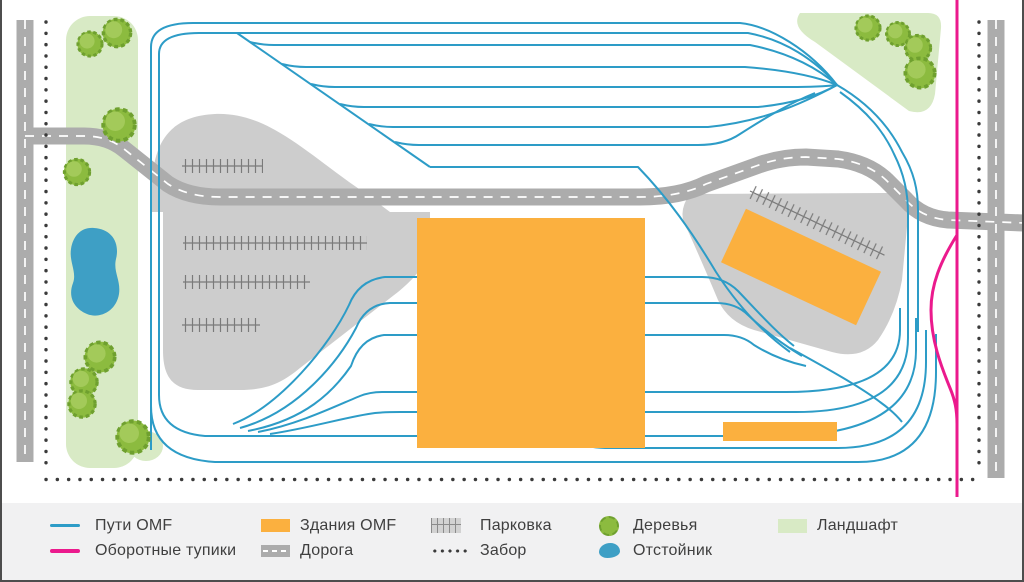 Image resolution: width=1024 pixels, height=582 pixels. Describe the element at coordinates (609, 550) in the screenshot. I see `pond-icon` at that location.